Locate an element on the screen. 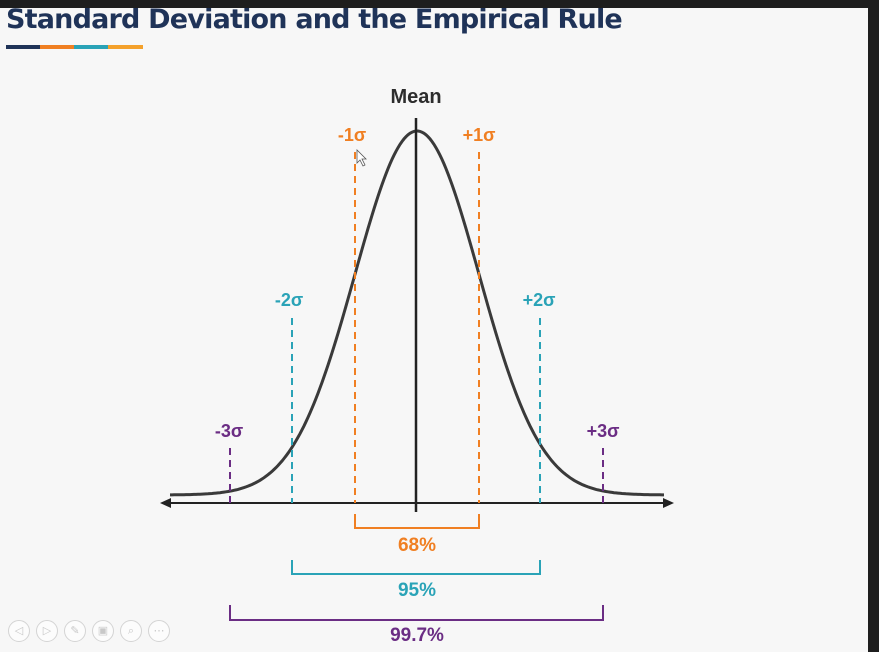 Image resolution: width=879 pixels, height=652 pixels. one-sigma-bracket is located at coordinates (417, 521).